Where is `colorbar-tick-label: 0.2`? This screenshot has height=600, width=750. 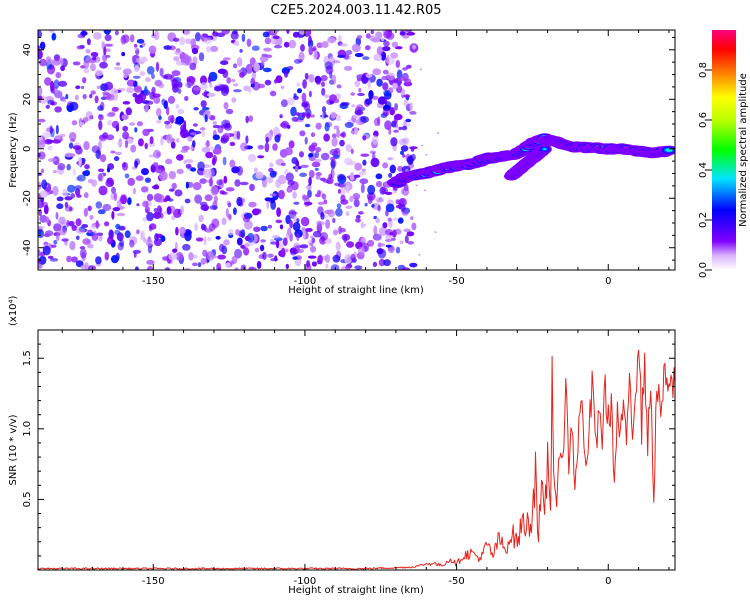
colorbar-tick-label: 0.2 is located at coordinates (703, 220).